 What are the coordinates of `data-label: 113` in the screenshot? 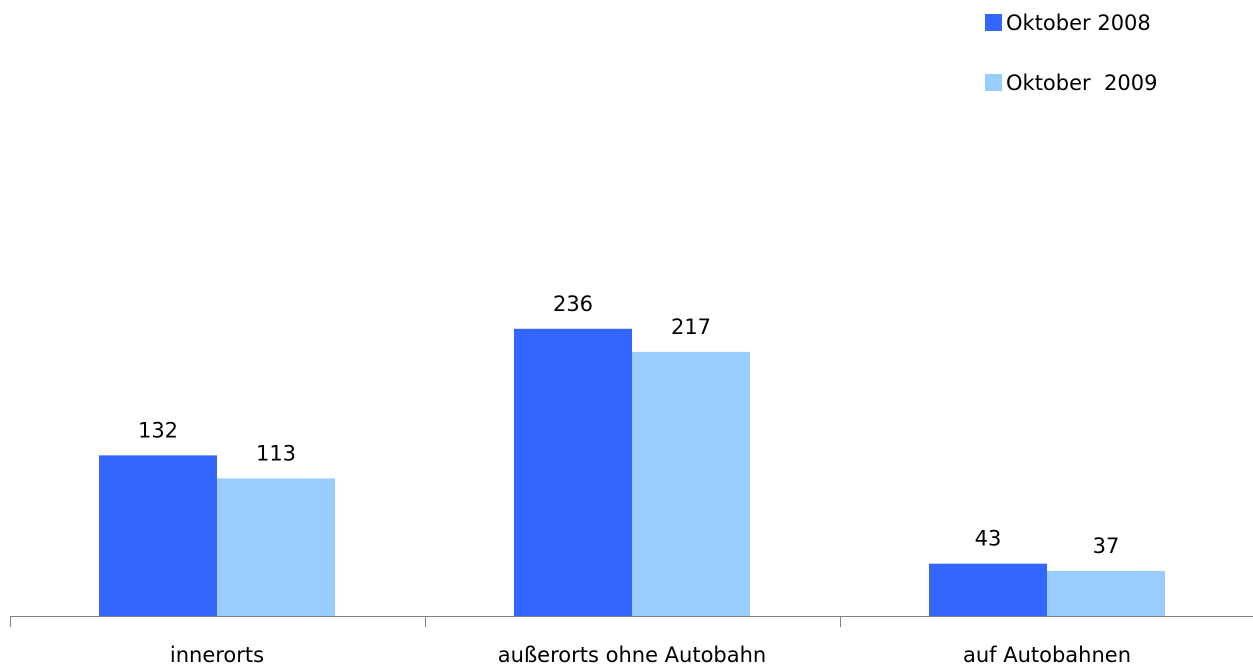 It's located at (276, 453).